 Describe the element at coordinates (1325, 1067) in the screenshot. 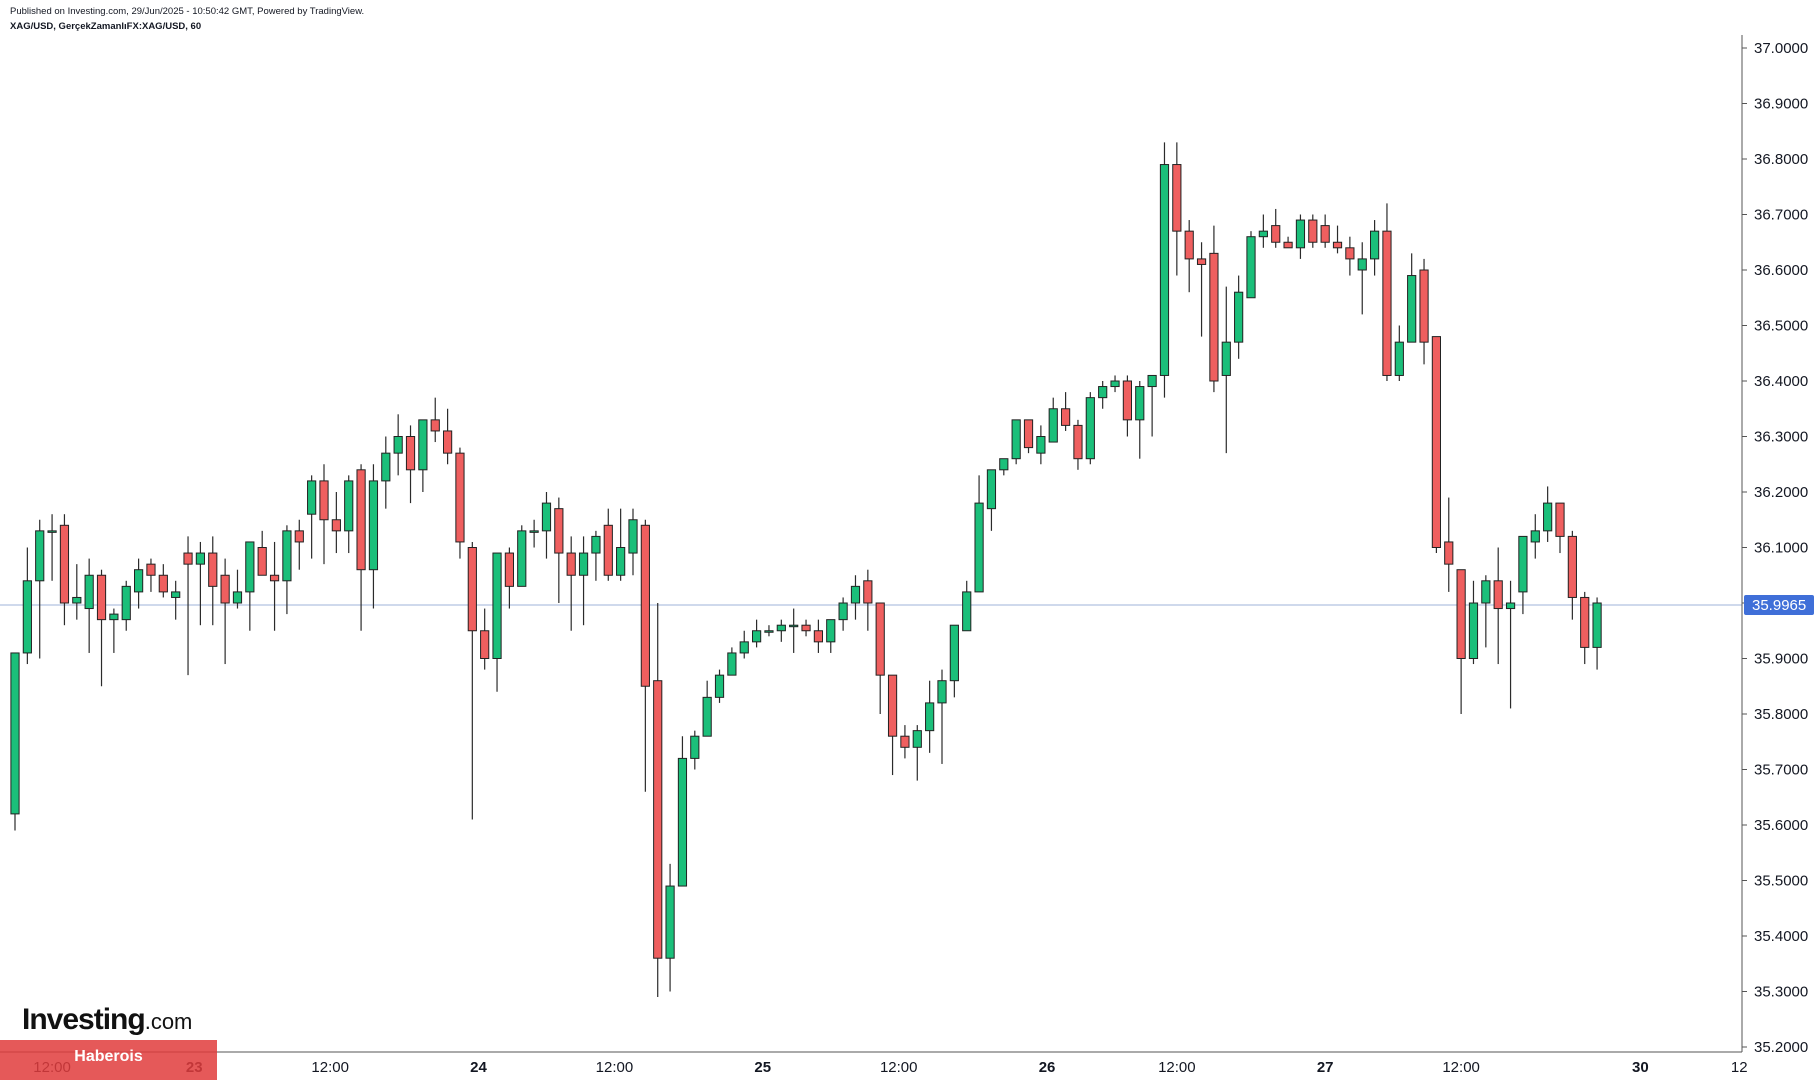

I see `x-tick-label: 27` at that location.